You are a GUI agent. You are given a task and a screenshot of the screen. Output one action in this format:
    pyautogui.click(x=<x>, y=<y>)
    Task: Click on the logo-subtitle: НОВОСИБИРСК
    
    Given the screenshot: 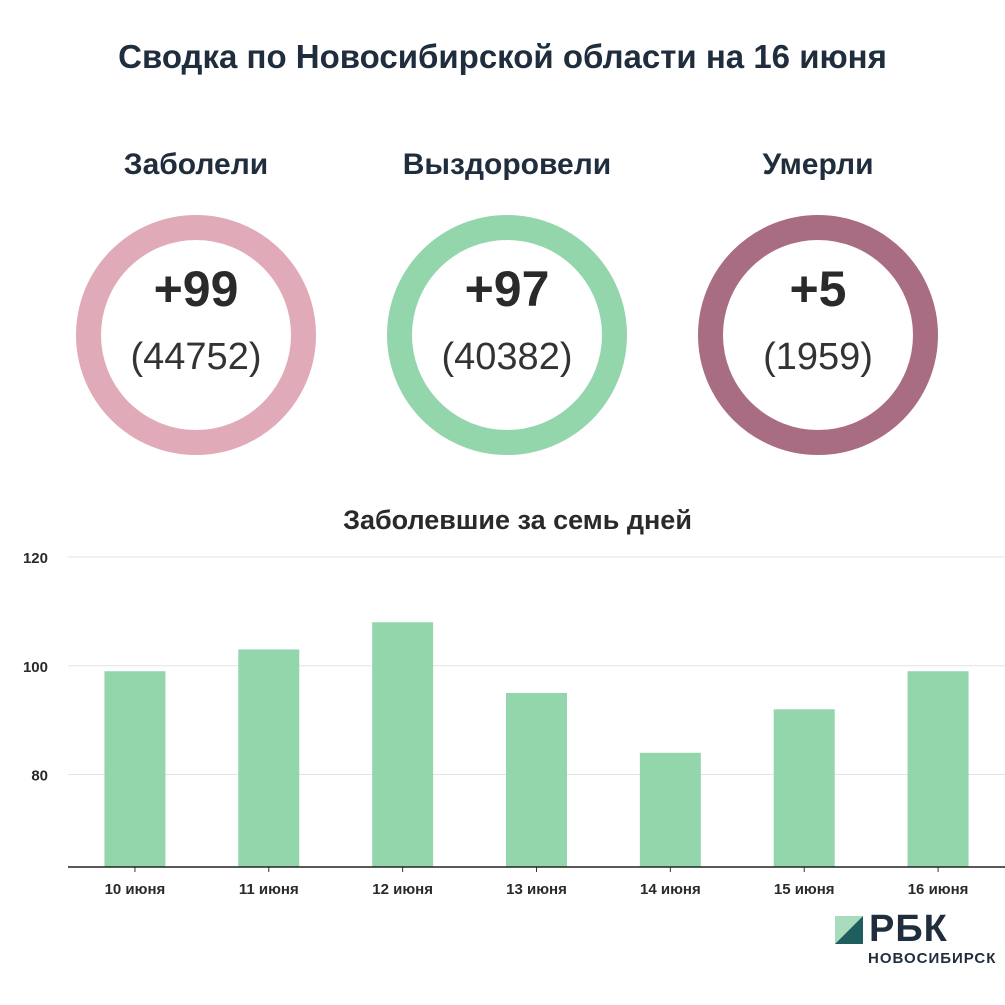 What is the action you would take?
    pyautogui.click(x=932, y=958)
    